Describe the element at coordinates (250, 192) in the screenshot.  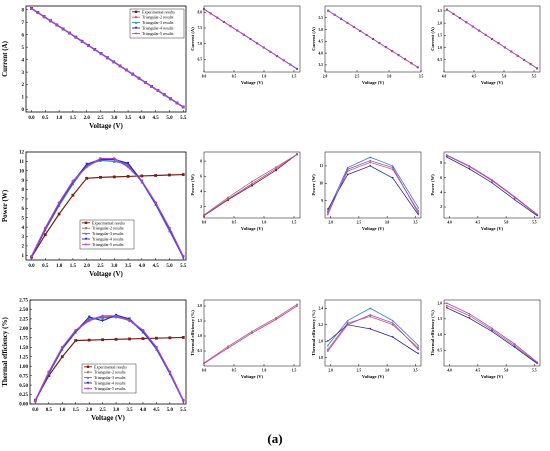
I see `power-z1-panel: 0.0 0.5 1.0 1.5 2 4 6 8 Voltage (V) Power (W)` at that location.